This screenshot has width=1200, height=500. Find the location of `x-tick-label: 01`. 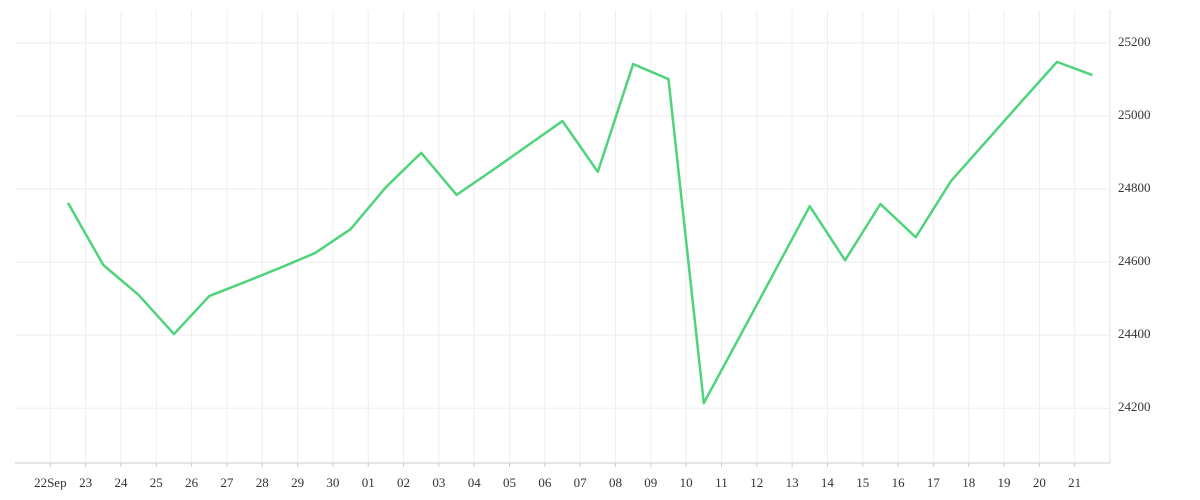

x-tick-label: 01 is located at coordinates (368, 482).